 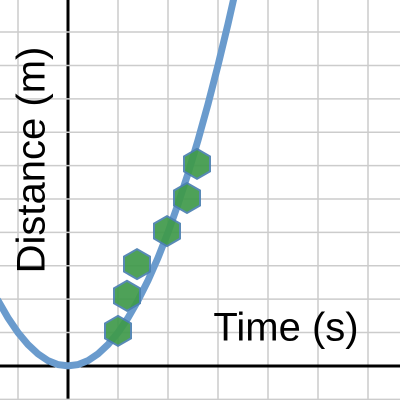 I want to click on y-axis-label: Distance (m), so click(x=32, y=160).